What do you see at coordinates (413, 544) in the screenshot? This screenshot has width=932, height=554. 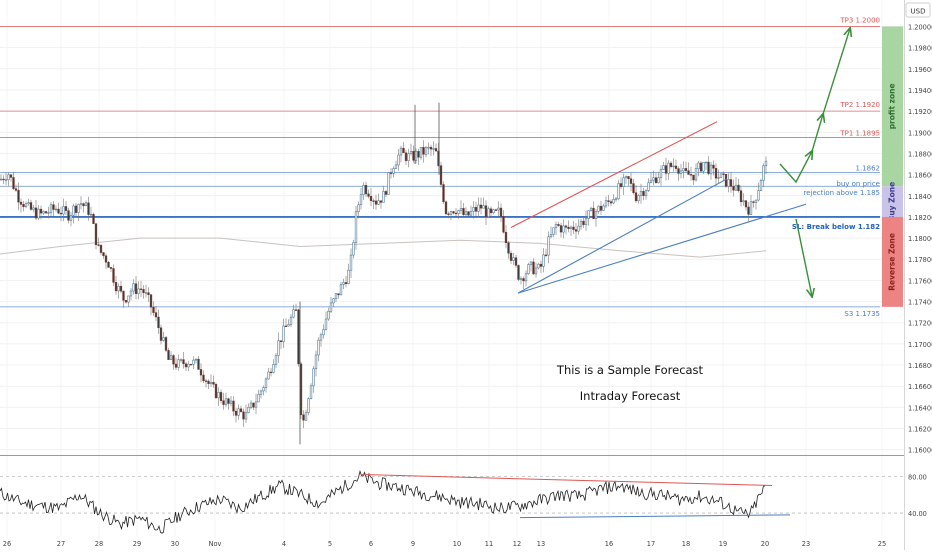 I see `date-tick-label: 9` at bounding box center [413, 544].